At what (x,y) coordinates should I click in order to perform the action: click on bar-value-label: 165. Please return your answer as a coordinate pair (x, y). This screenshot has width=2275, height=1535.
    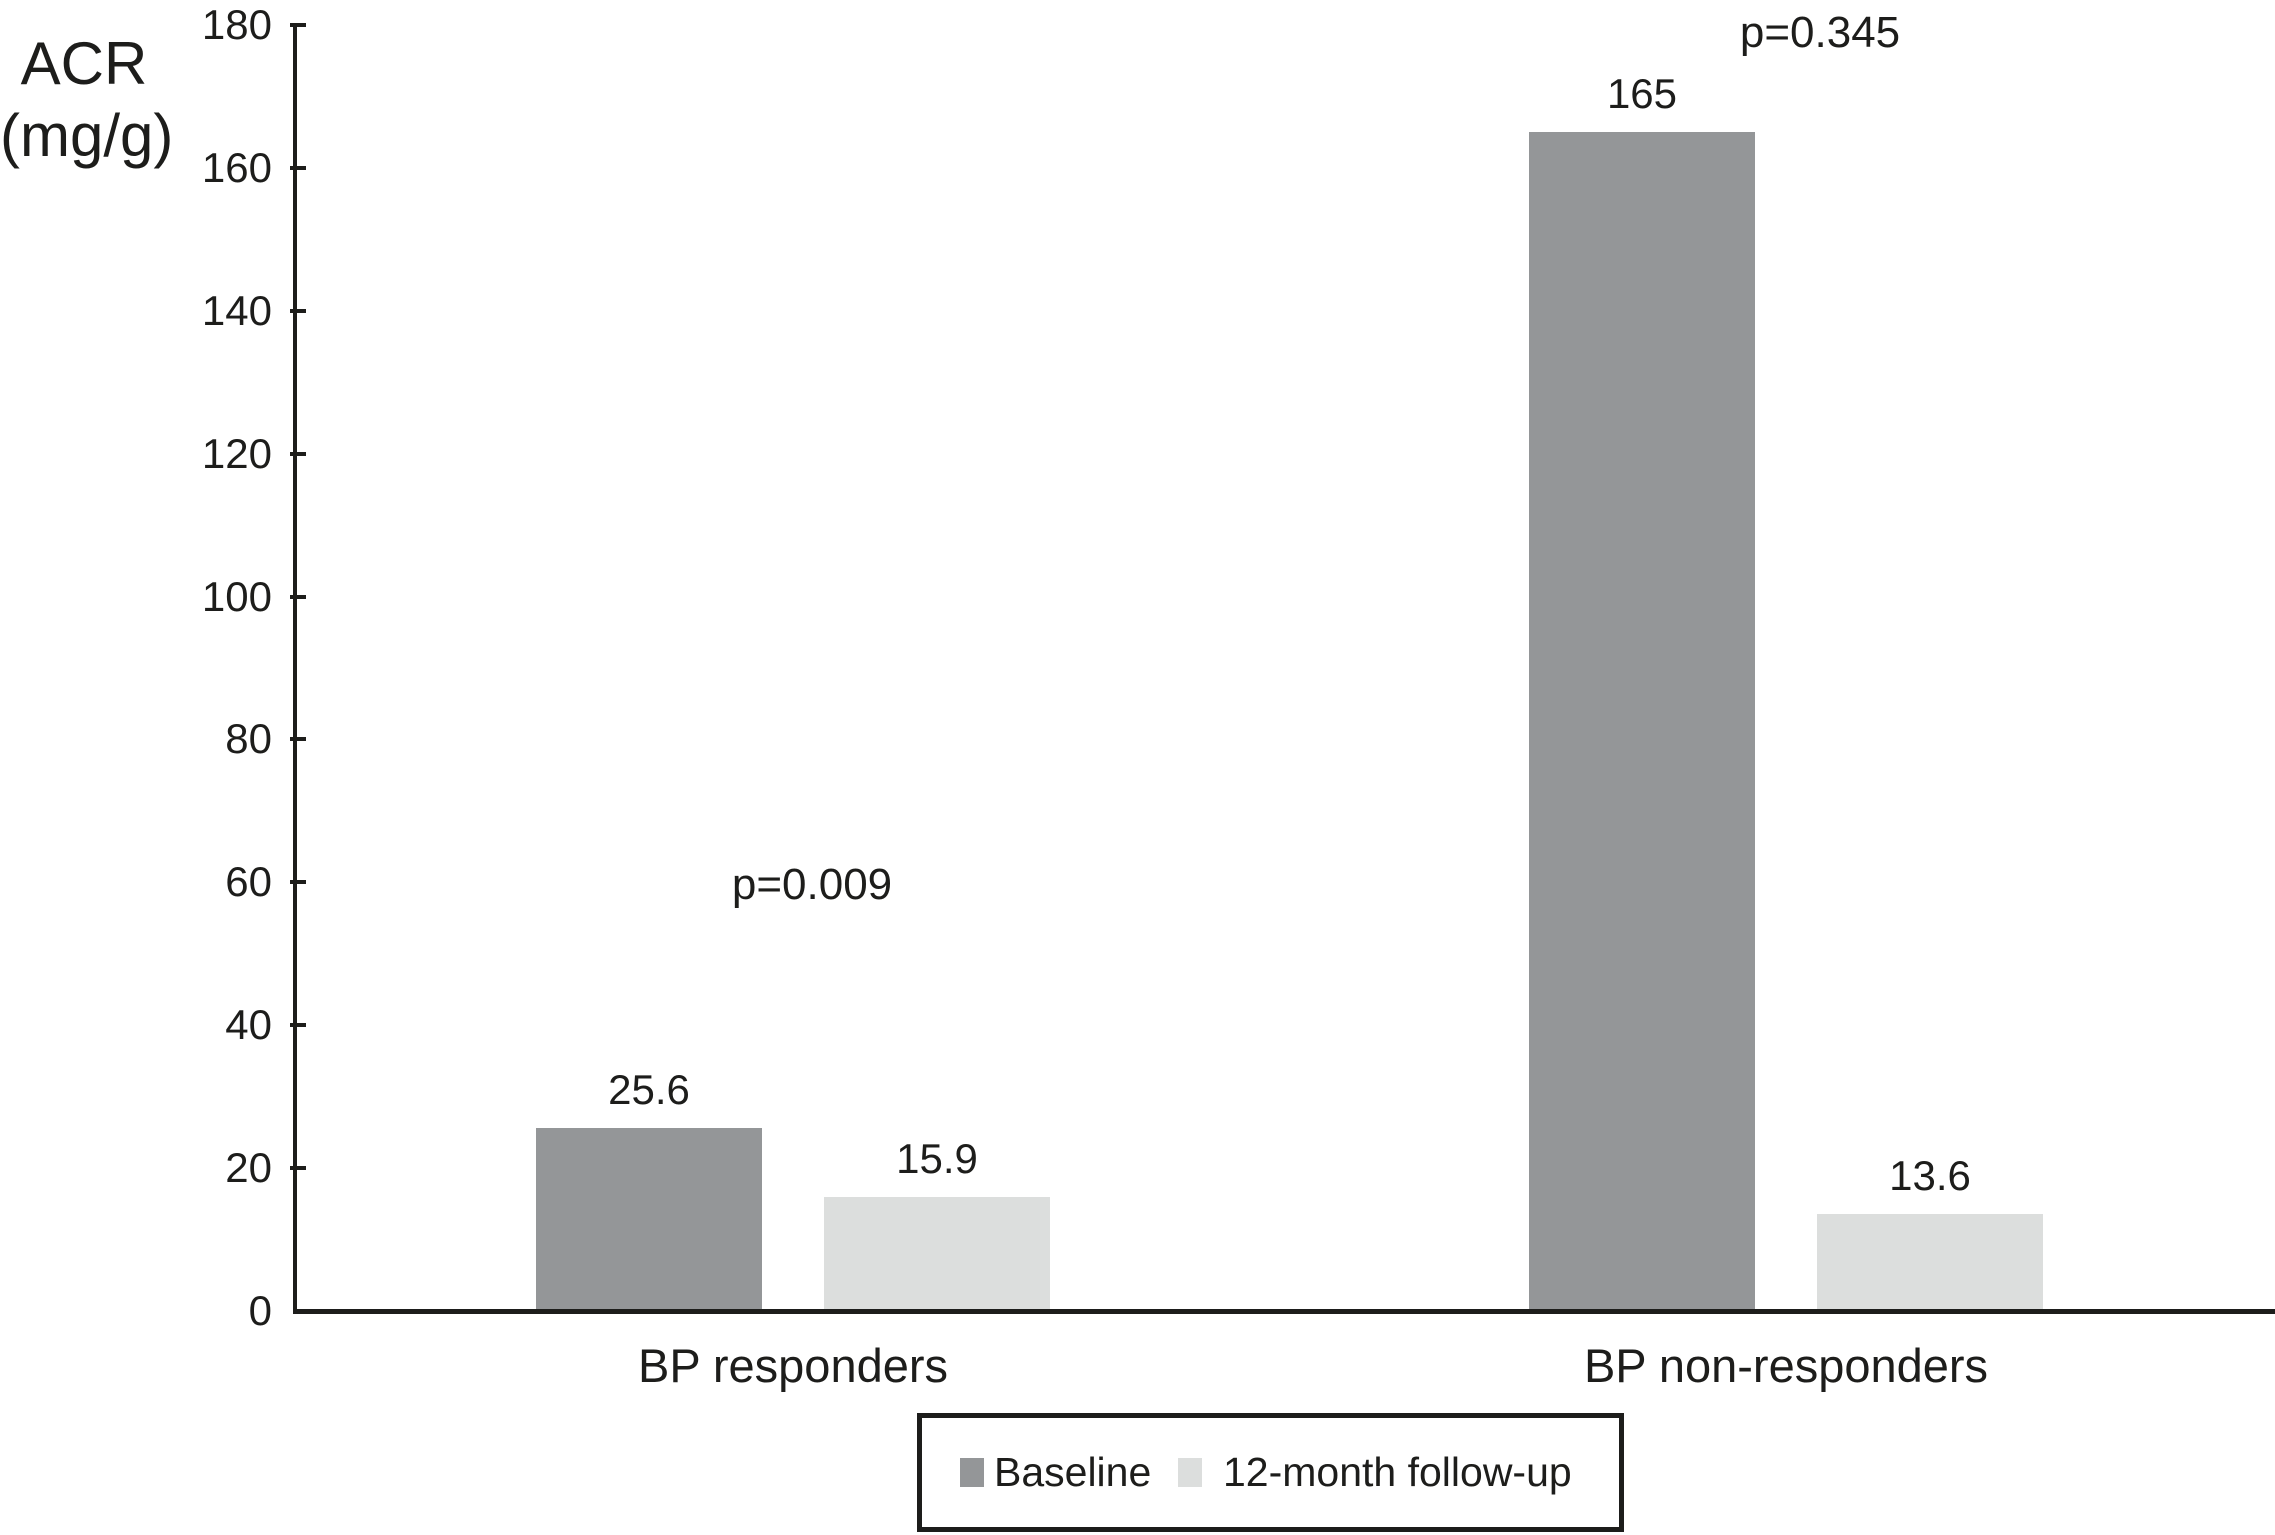
    Looking at the image, I should click on (1642, 94).